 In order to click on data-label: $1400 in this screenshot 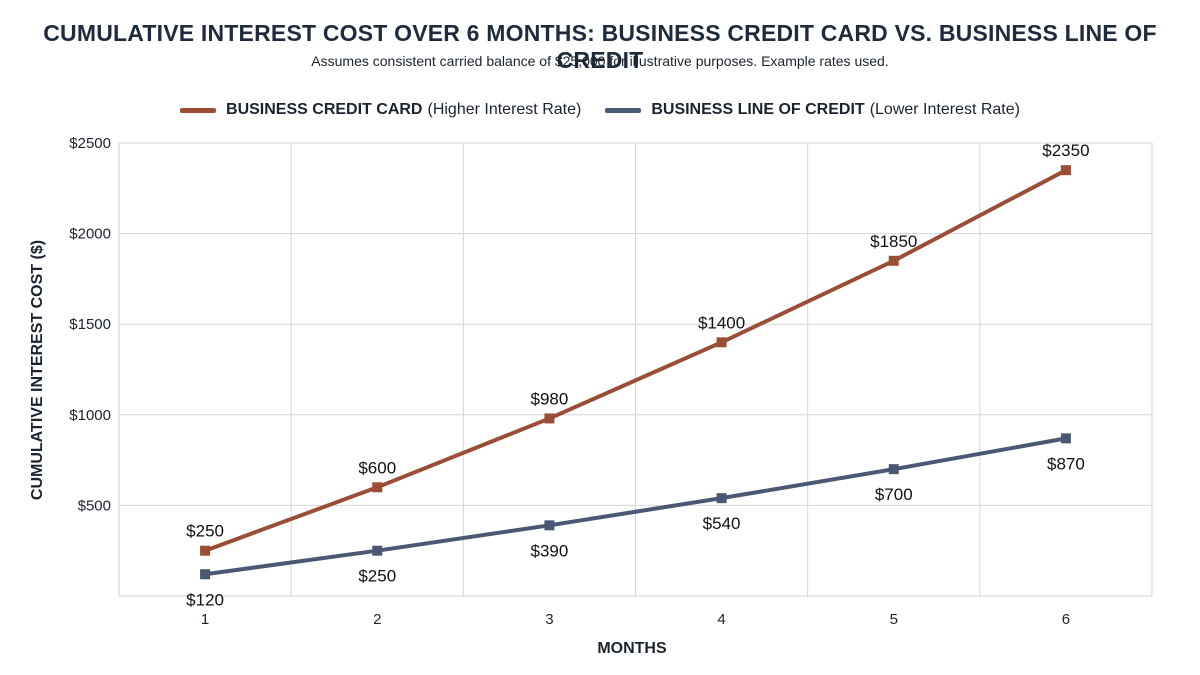, I will do `click(721, 322)`.